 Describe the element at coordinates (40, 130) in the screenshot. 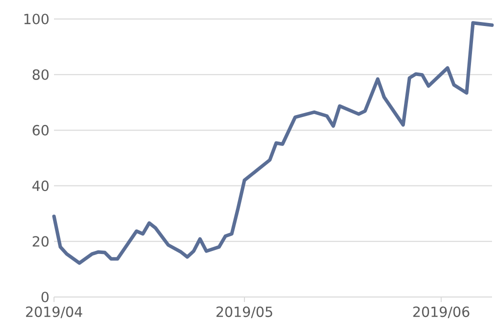

I see `y-tick-label: 60` at that location.